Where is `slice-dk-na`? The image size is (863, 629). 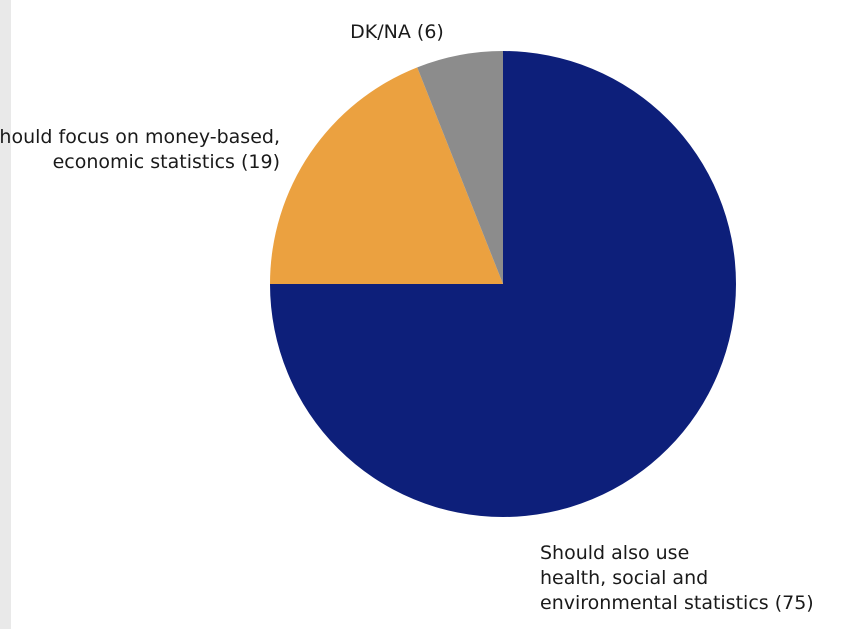 slice-dk-na is located at coordinates (460, 167).